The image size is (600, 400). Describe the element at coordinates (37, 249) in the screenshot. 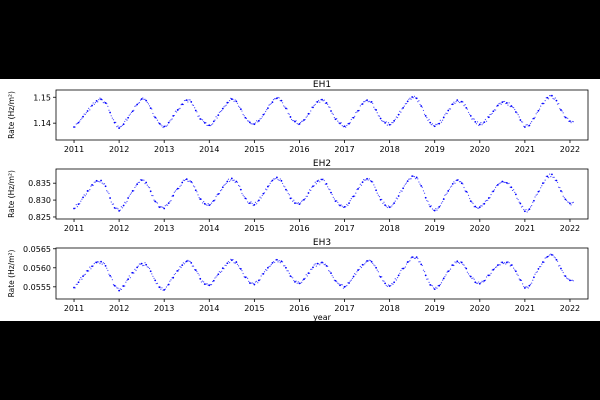

I see `y-tick-label: 0.0565` at that location.